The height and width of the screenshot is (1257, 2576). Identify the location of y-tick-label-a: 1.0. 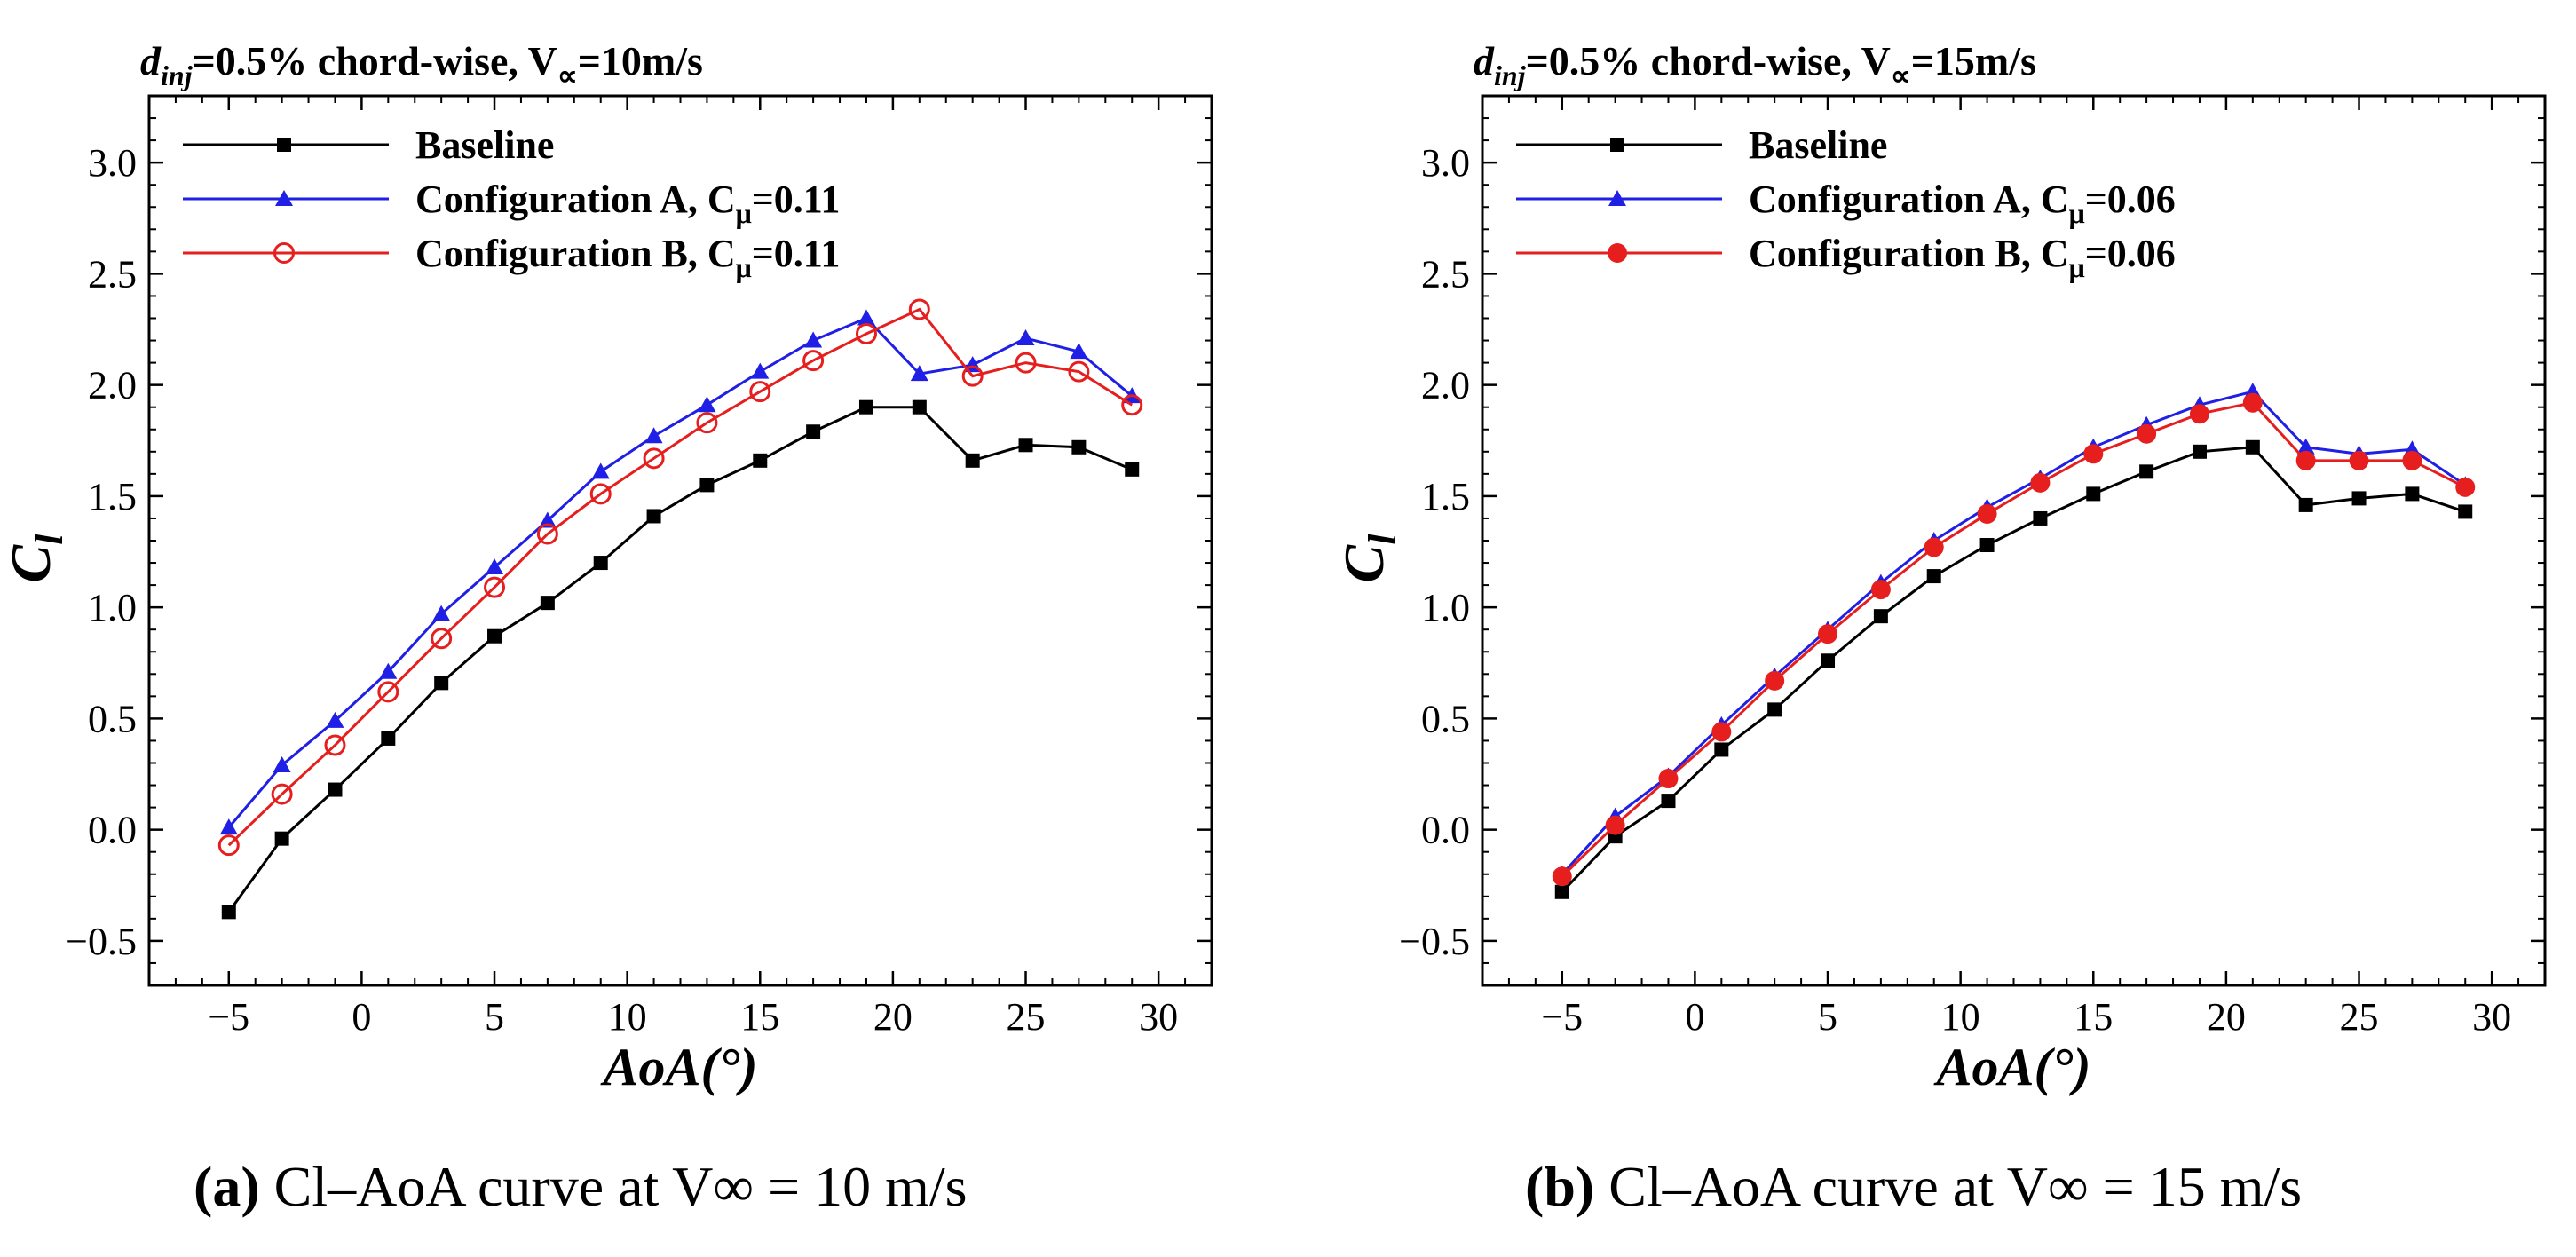
(112, 608).